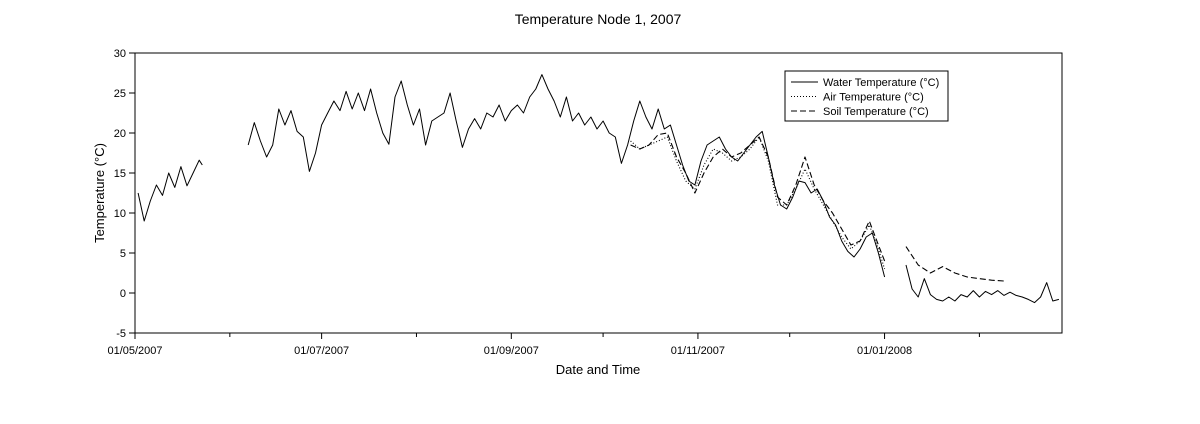  Describe the element at coordinates (120, 134) in the screenshot. I see `y-tick-label: 20` at that location.